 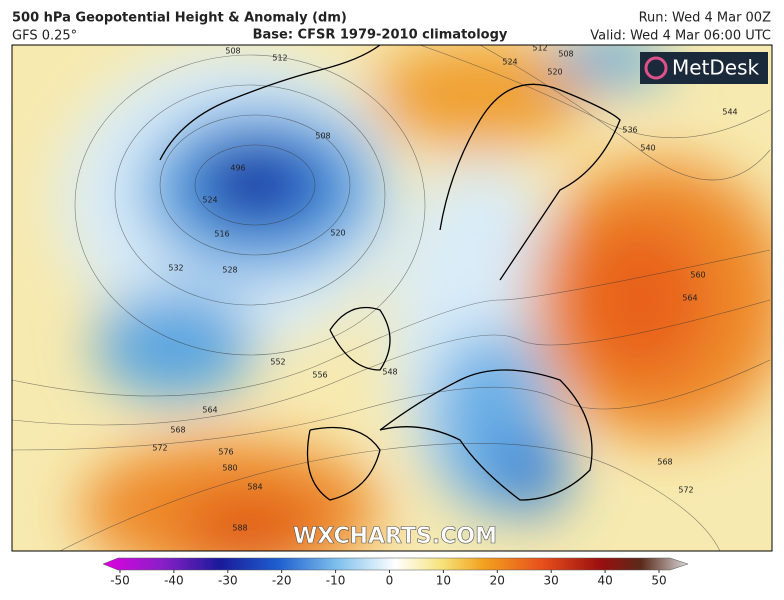 I want to click on colorbar-tick-label: 50, so click(x=658, y=581).